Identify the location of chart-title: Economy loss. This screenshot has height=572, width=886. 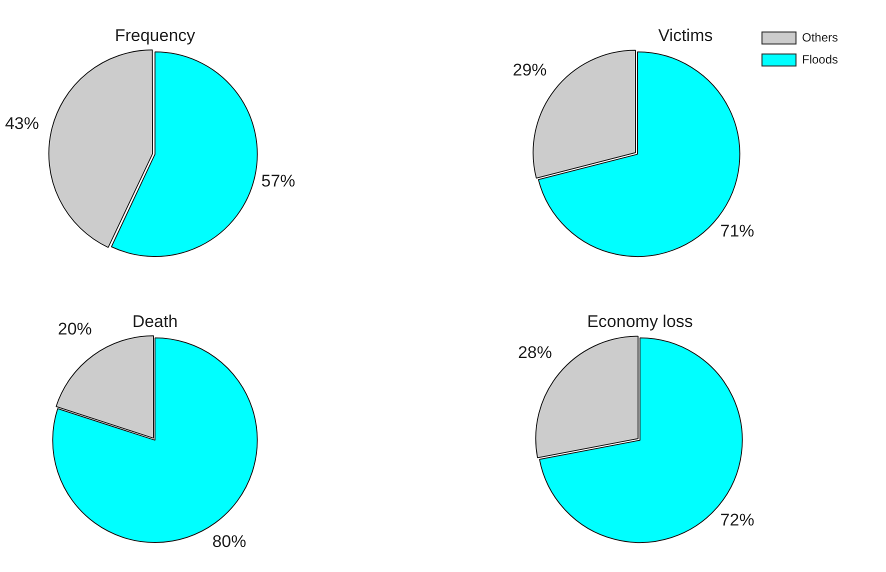
(640, 321).